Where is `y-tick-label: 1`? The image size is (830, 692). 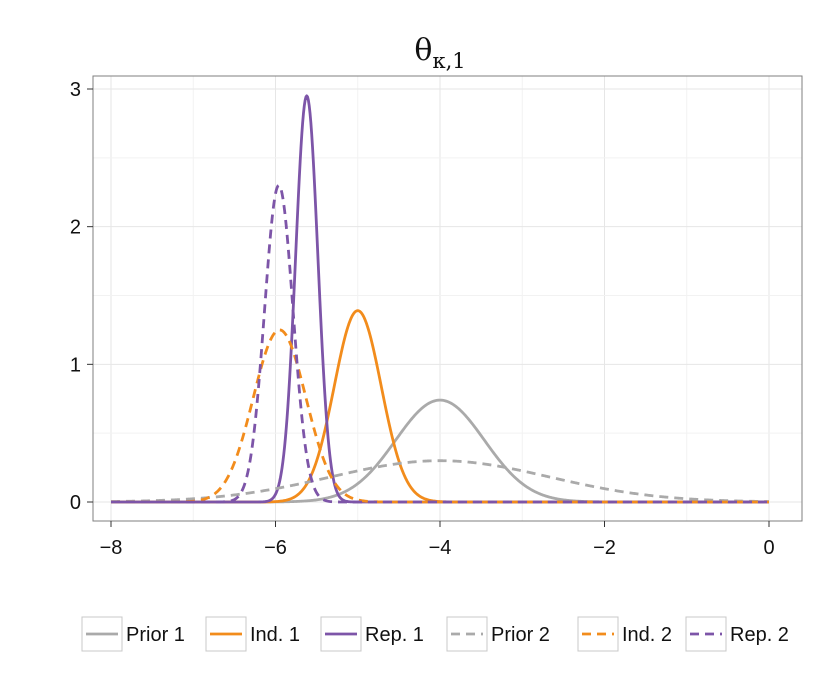 y-tick-label: 1 is located at coordinates (75, 365).